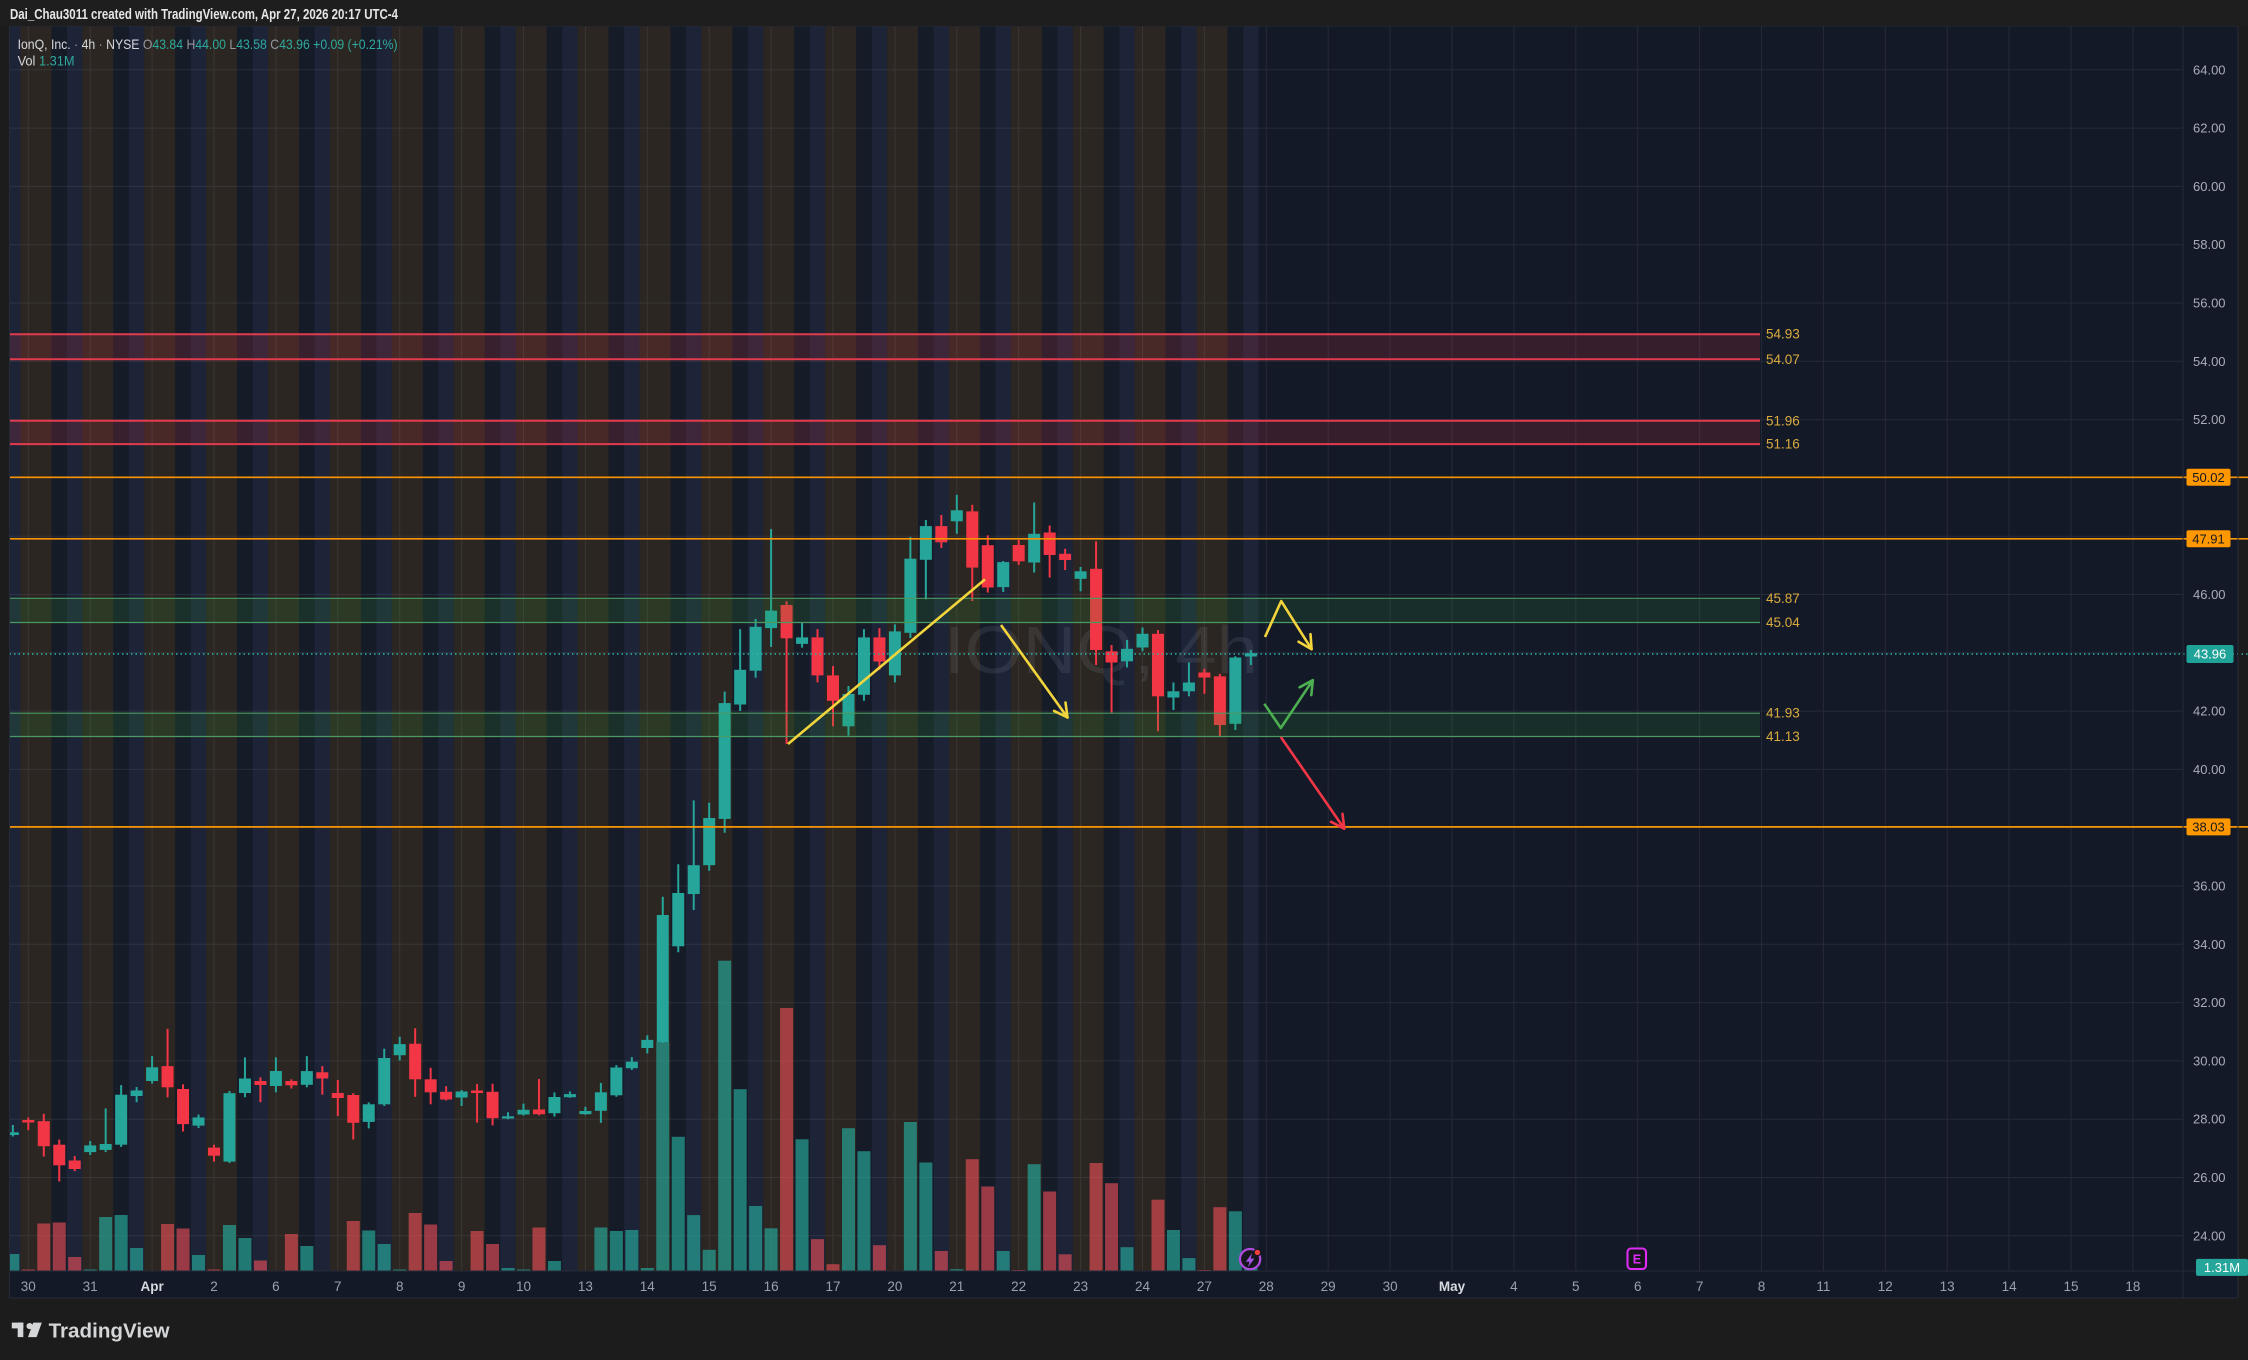  What do you see at coordinates (1783, 598) in the screenshot?
I see `svg-text: 45.87` at bounding box center [1783, 598].